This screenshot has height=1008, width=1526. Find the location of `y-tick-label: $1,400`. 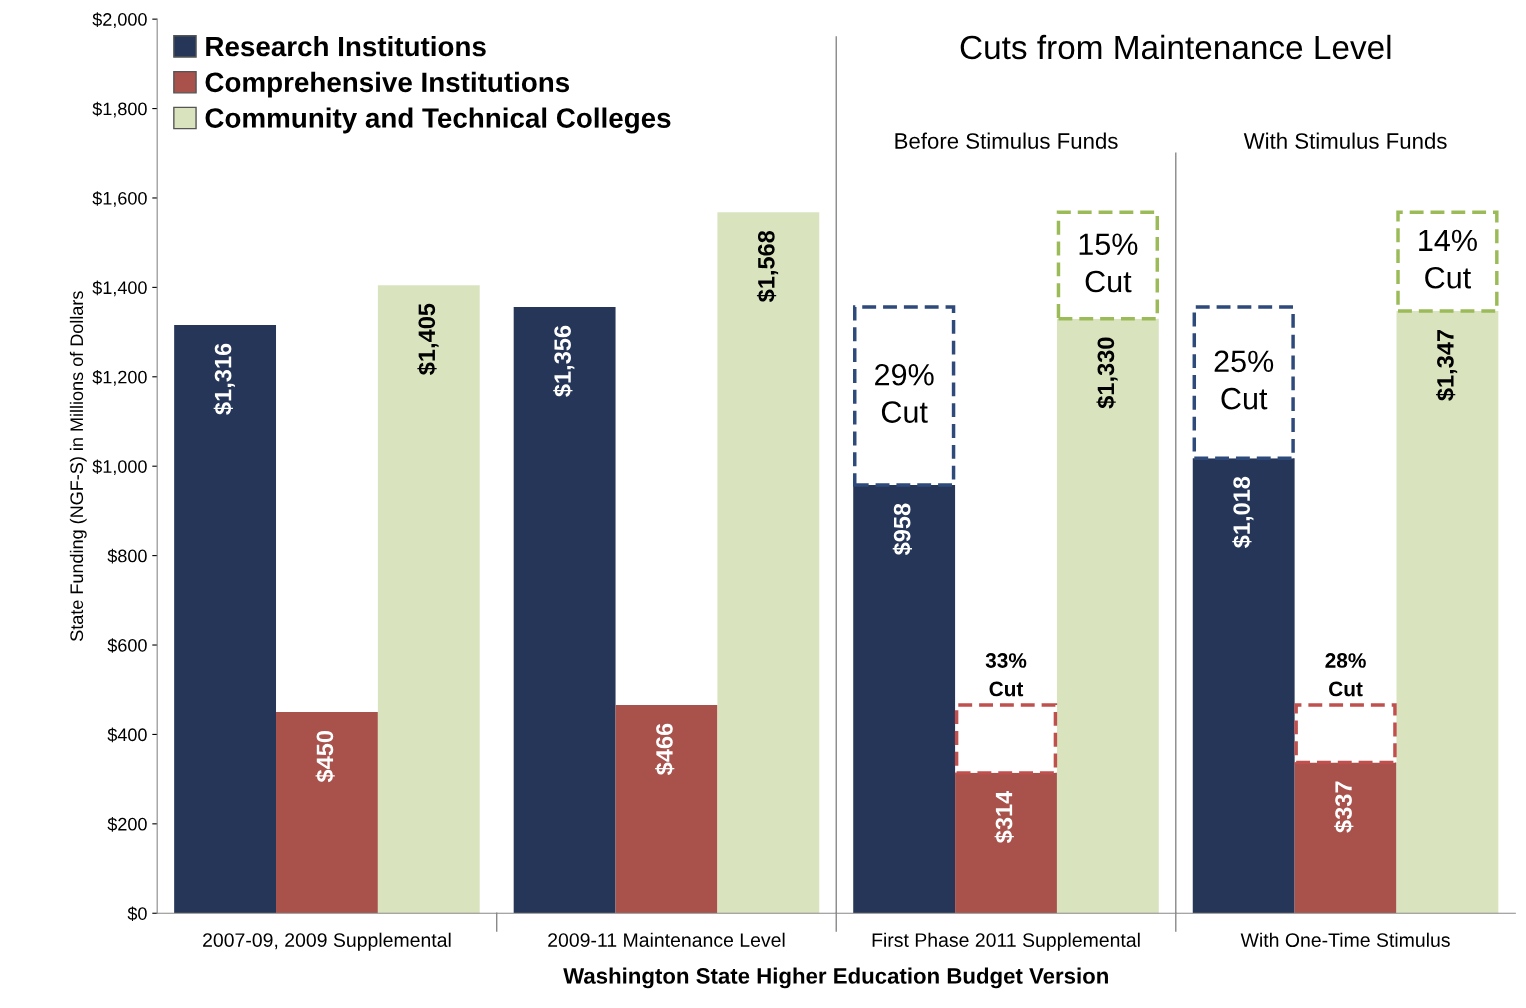

y-tick-label: $1,400 is located at coordinates (119, 288).